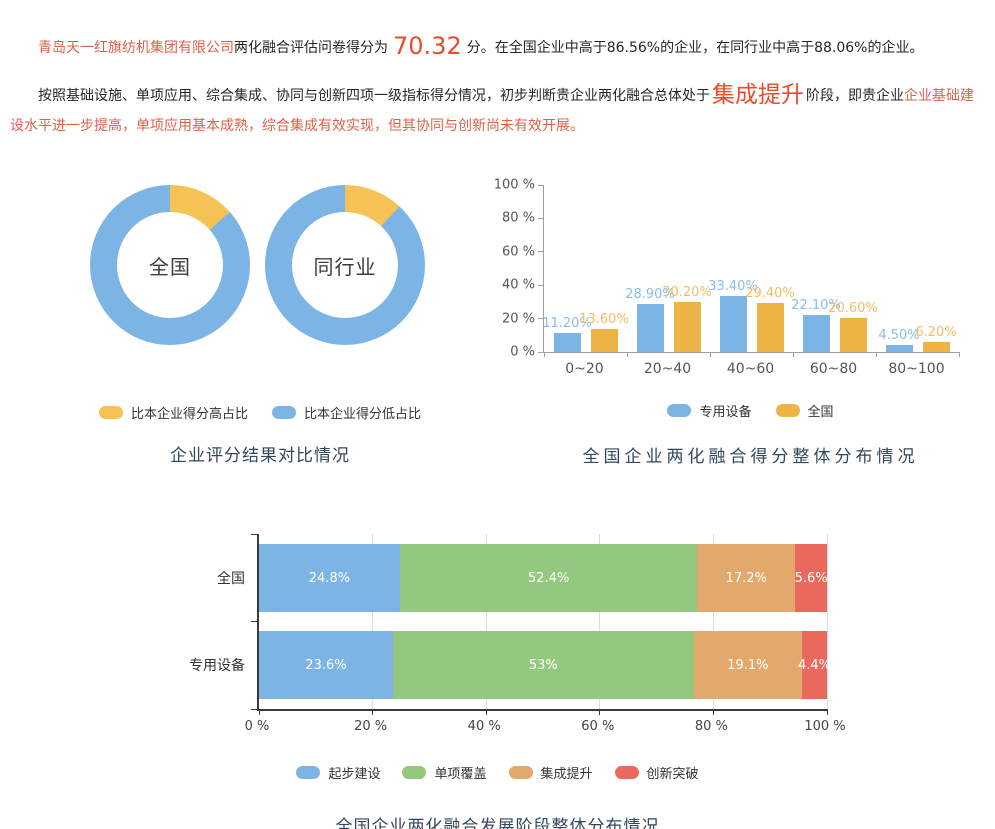 This screenshot has width=995, height=829. What do you see at coordinates (260, 412) in the screenshot?
I see `donut-legend: 比本企业得分高占比 比本企业得分低占比` at bounding box center [260, 412].